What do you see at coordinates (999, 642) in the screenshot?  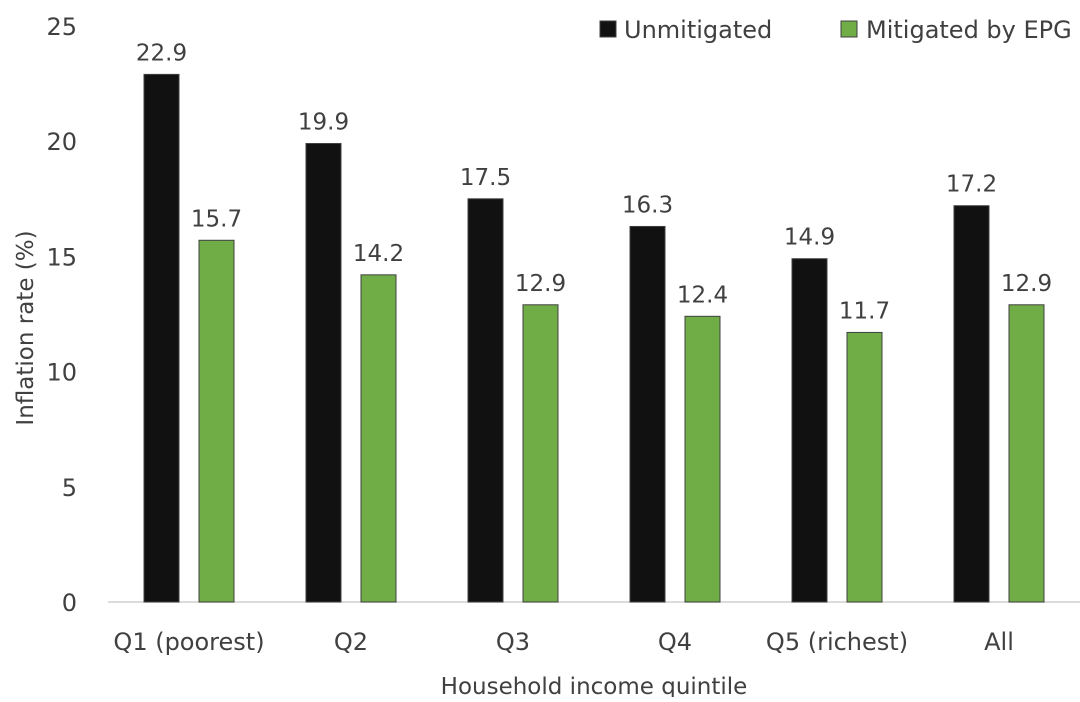 I see `x-tick-label: All` at bounding box center [999, 642].